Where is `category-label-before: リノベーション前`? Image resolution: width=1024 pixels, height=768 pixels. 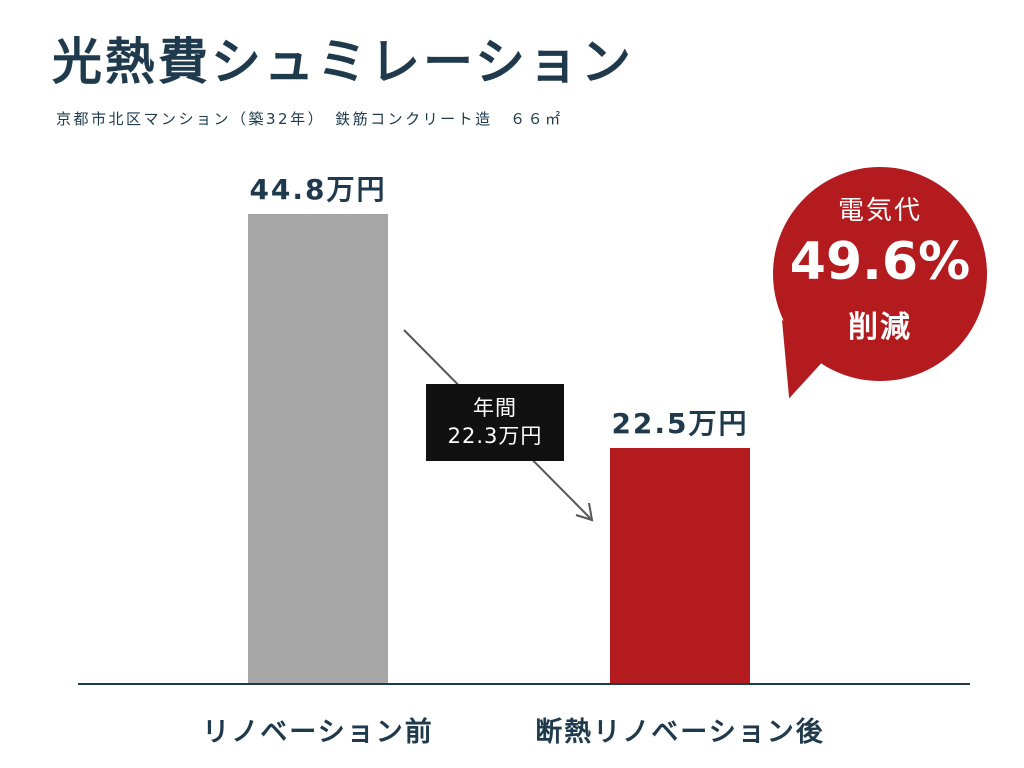
category-label-before: リノベーション前 is located at coordinates (318, 732).